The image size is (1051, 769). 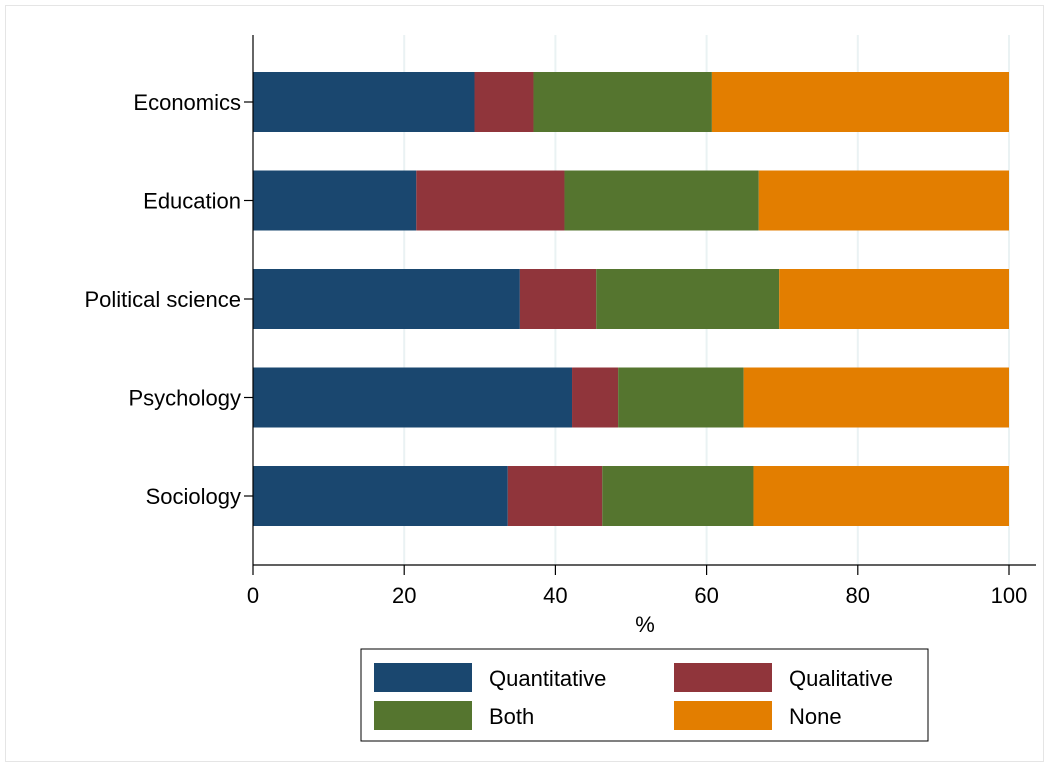 I want to click on category-label: Education, so click(x=192, y=201).